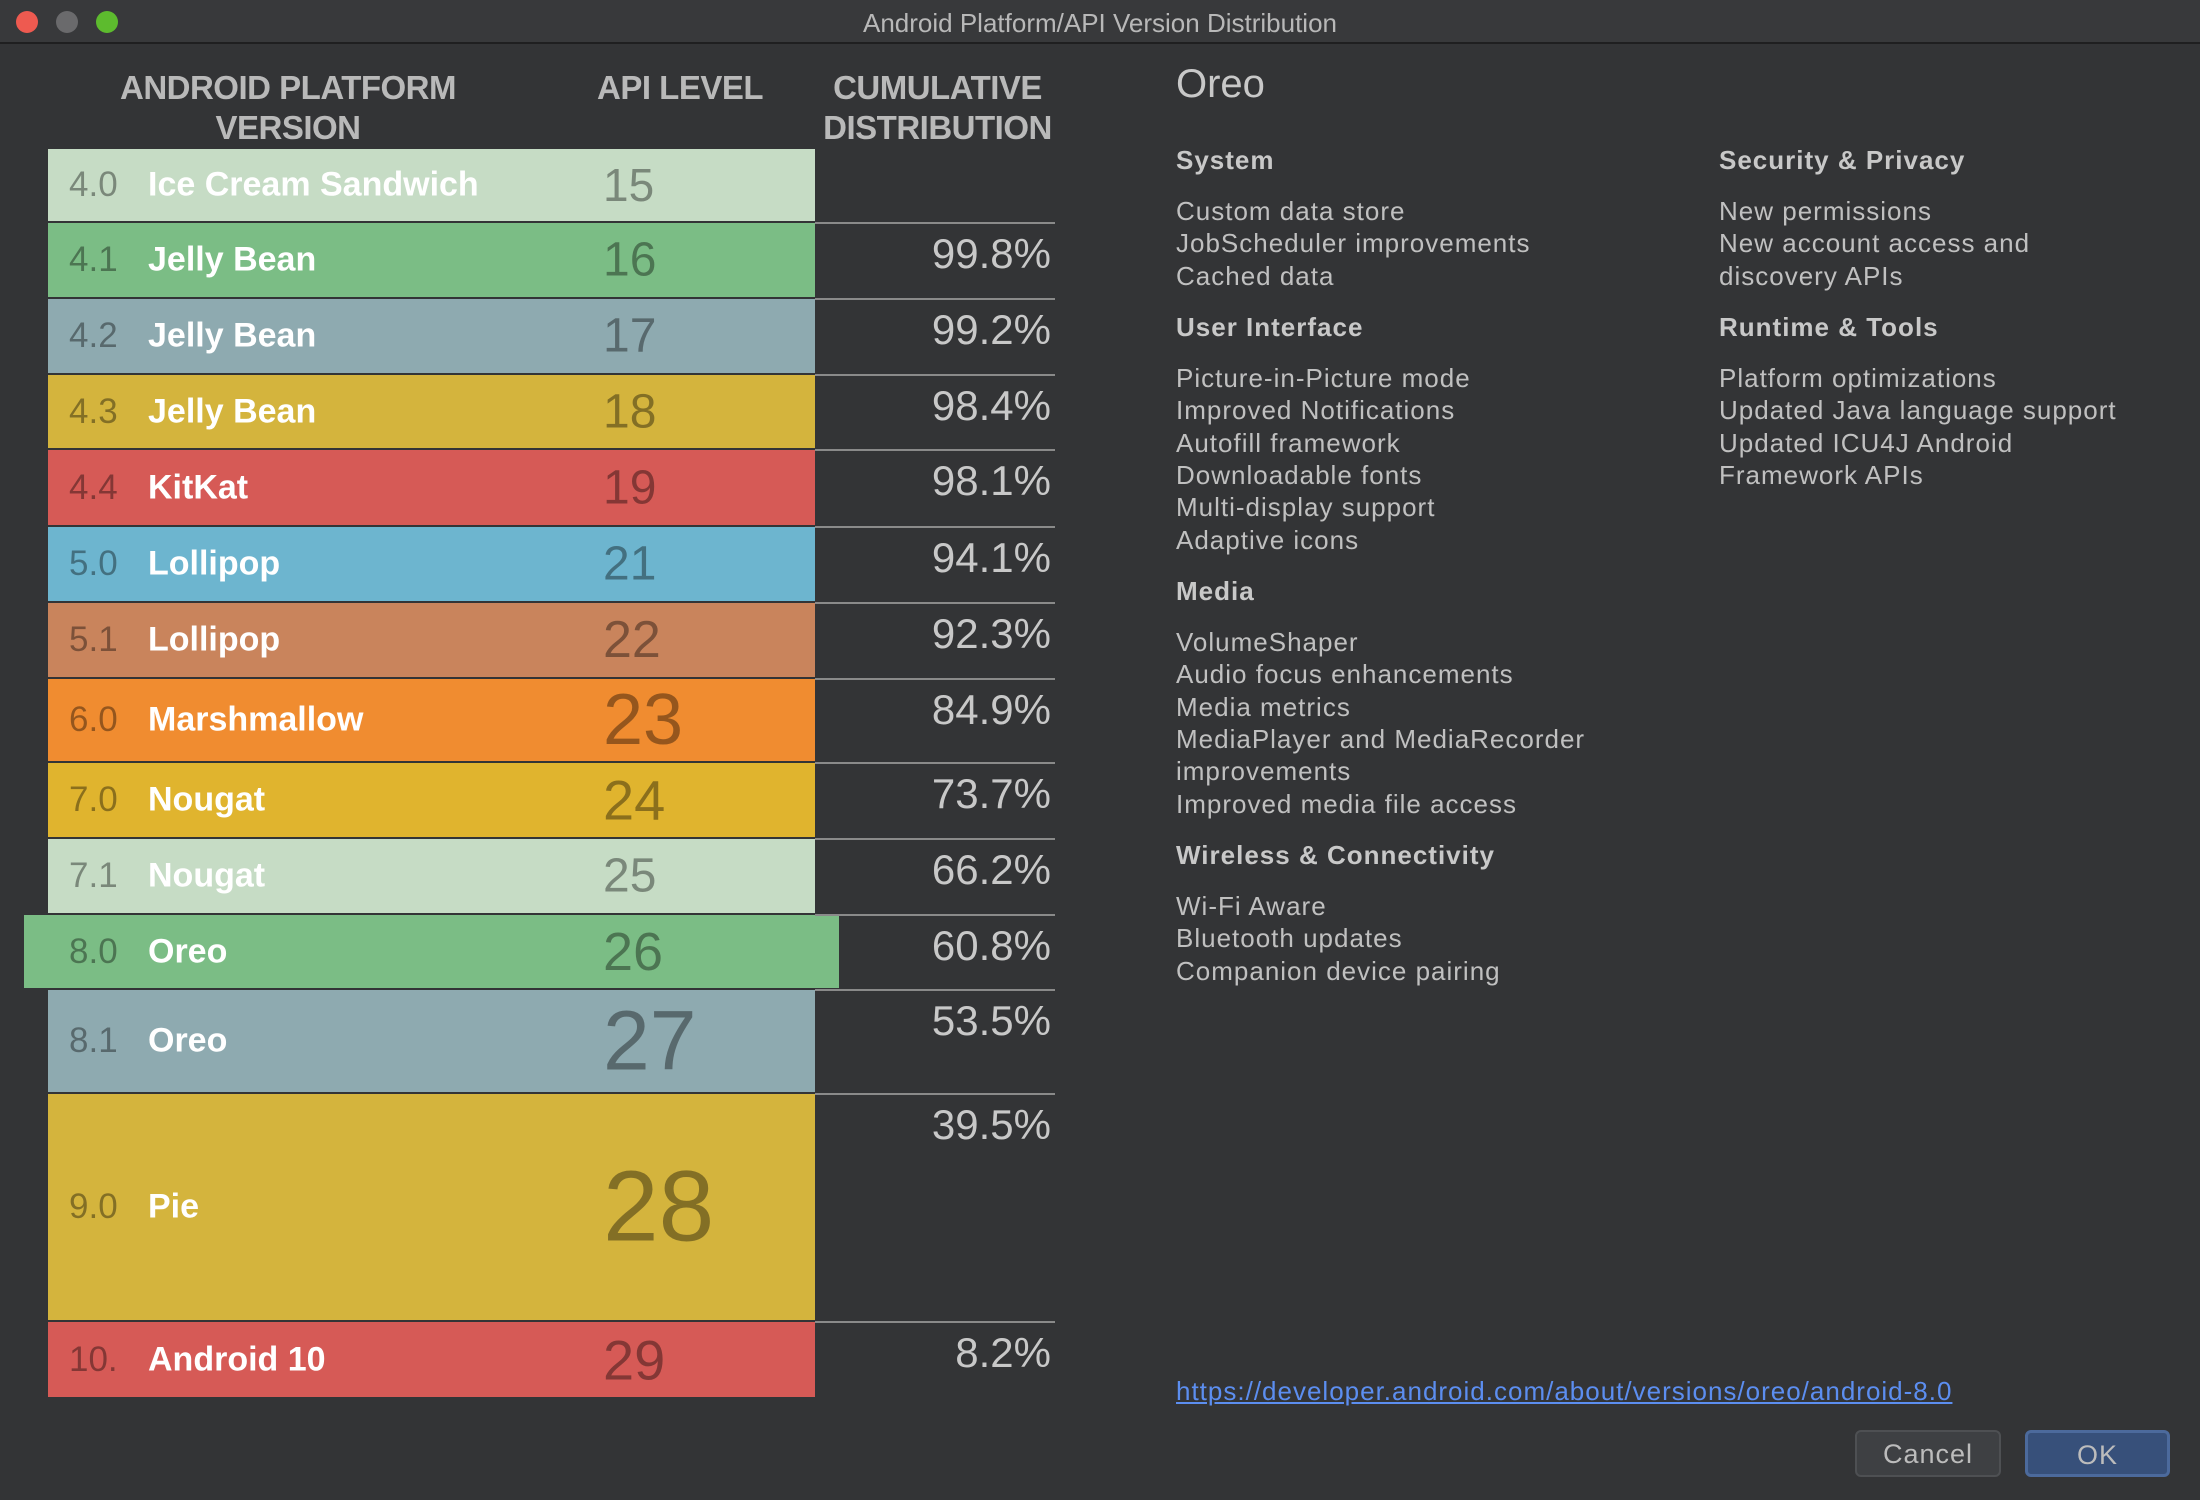 The width and height of the screenshot is (2200, 1500). Describe the element at coordinates (107, 22) in the screenshot. I see `maximize-window-button` at that location.